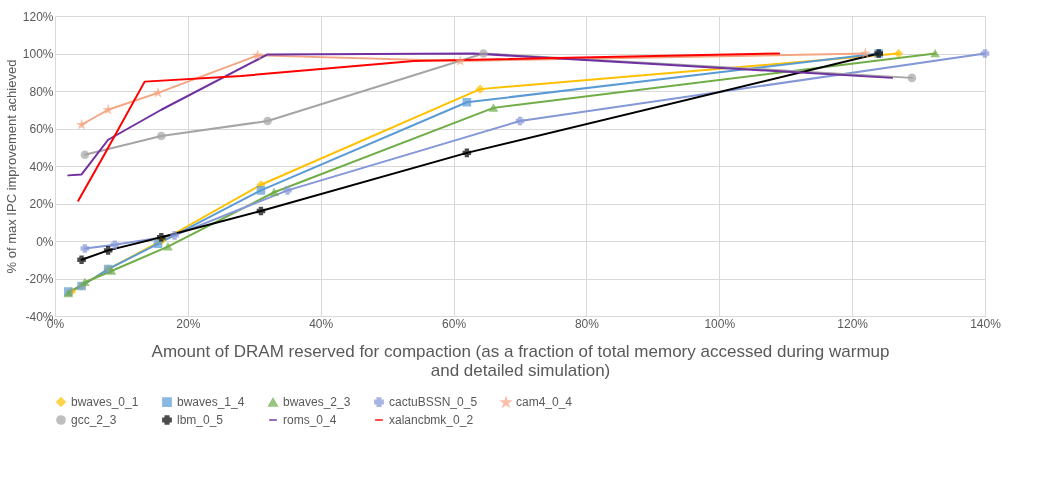 The width and height of the screenshot is (1048, 478). Describe the element at coordinates (105, 402) in the screenshot. I see `legend-label: bwaves_0_1` at that location.